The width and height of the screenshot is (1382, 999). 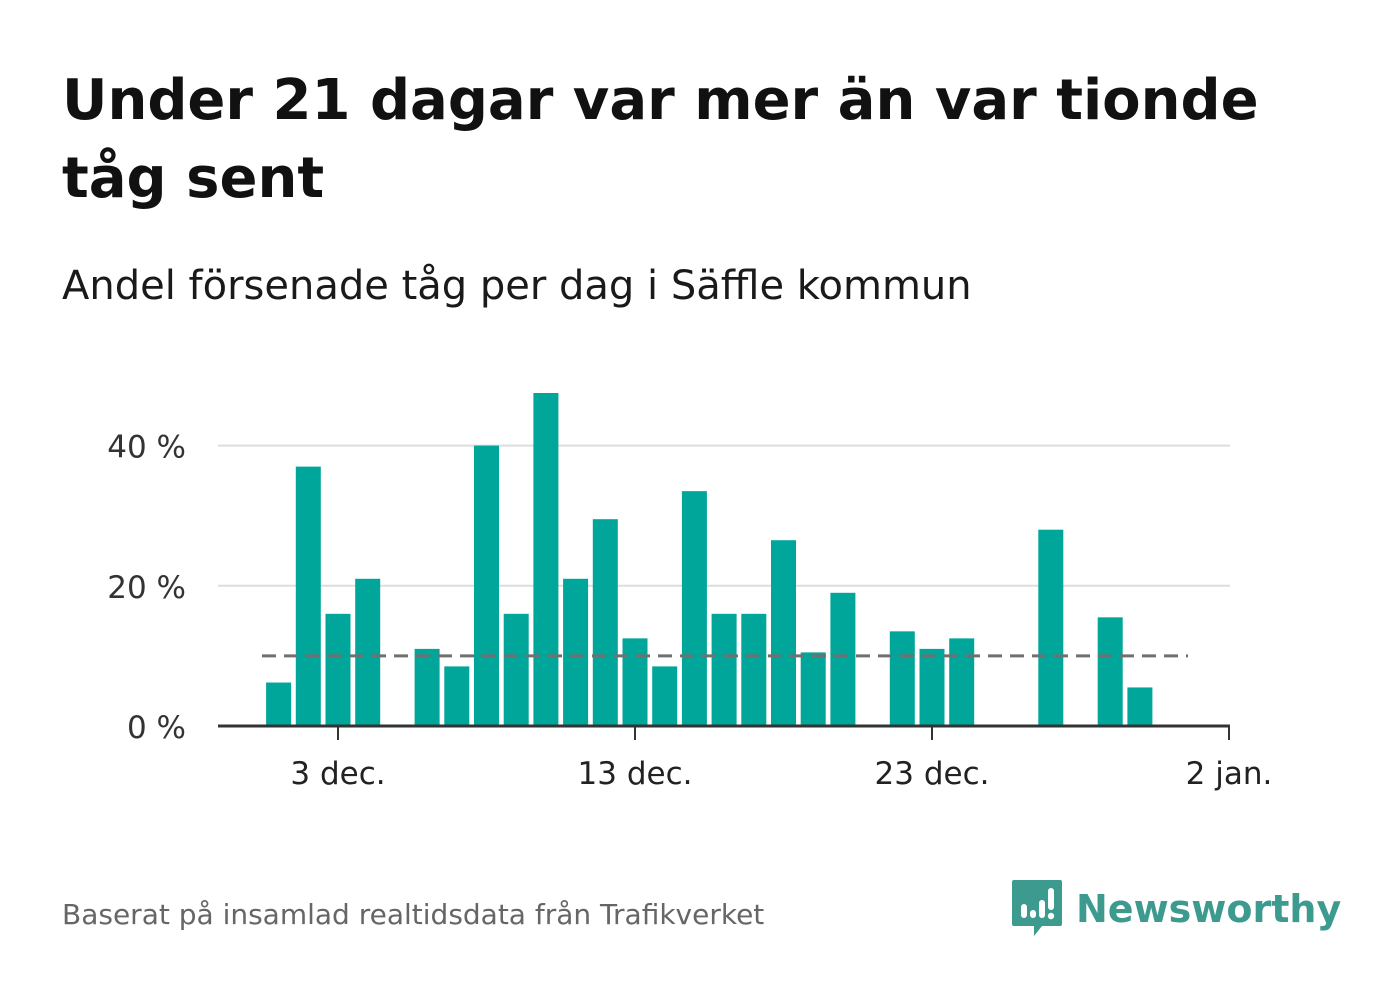 What do you see at coordinates (932, 774) in the screenshot?
I see `x-tick-label: 23 dec.` at bounding box center [932, 774].